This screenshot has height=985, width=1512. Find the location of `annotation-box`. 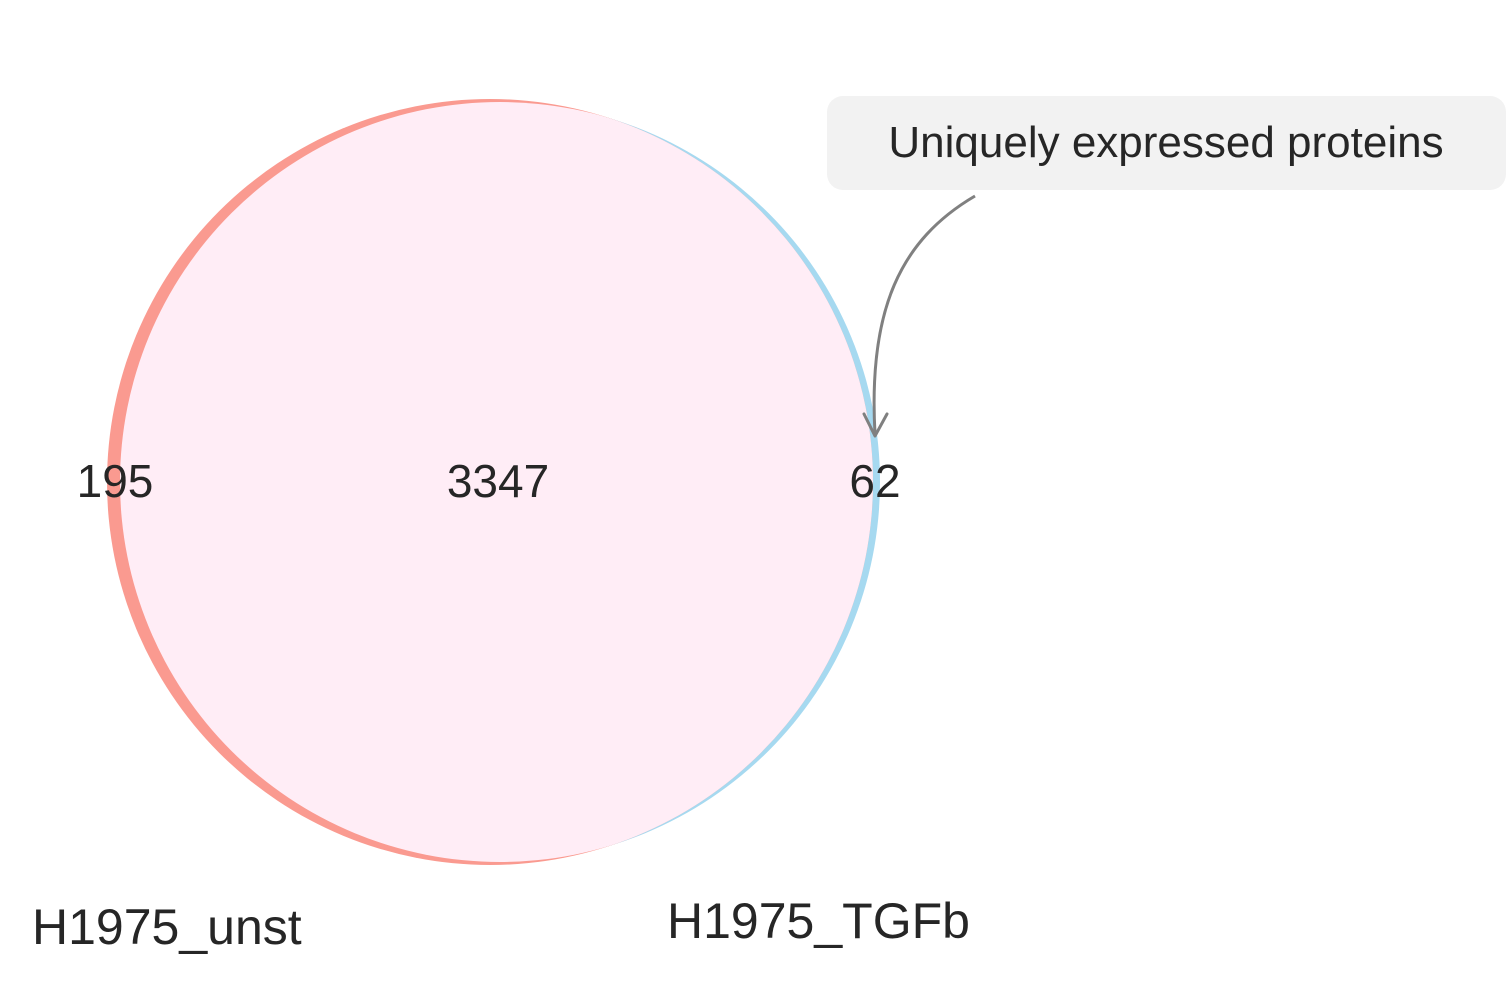

annotation-box is located at coordinates (1166, 143).